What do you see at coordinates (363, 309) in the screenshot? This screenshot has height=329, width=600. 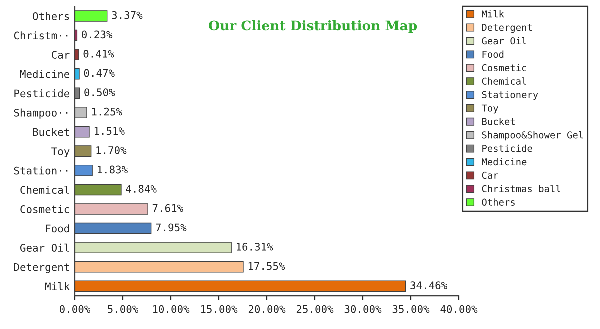 I see `x-tick-label: 30.00%` at bounding box center [363, 309].